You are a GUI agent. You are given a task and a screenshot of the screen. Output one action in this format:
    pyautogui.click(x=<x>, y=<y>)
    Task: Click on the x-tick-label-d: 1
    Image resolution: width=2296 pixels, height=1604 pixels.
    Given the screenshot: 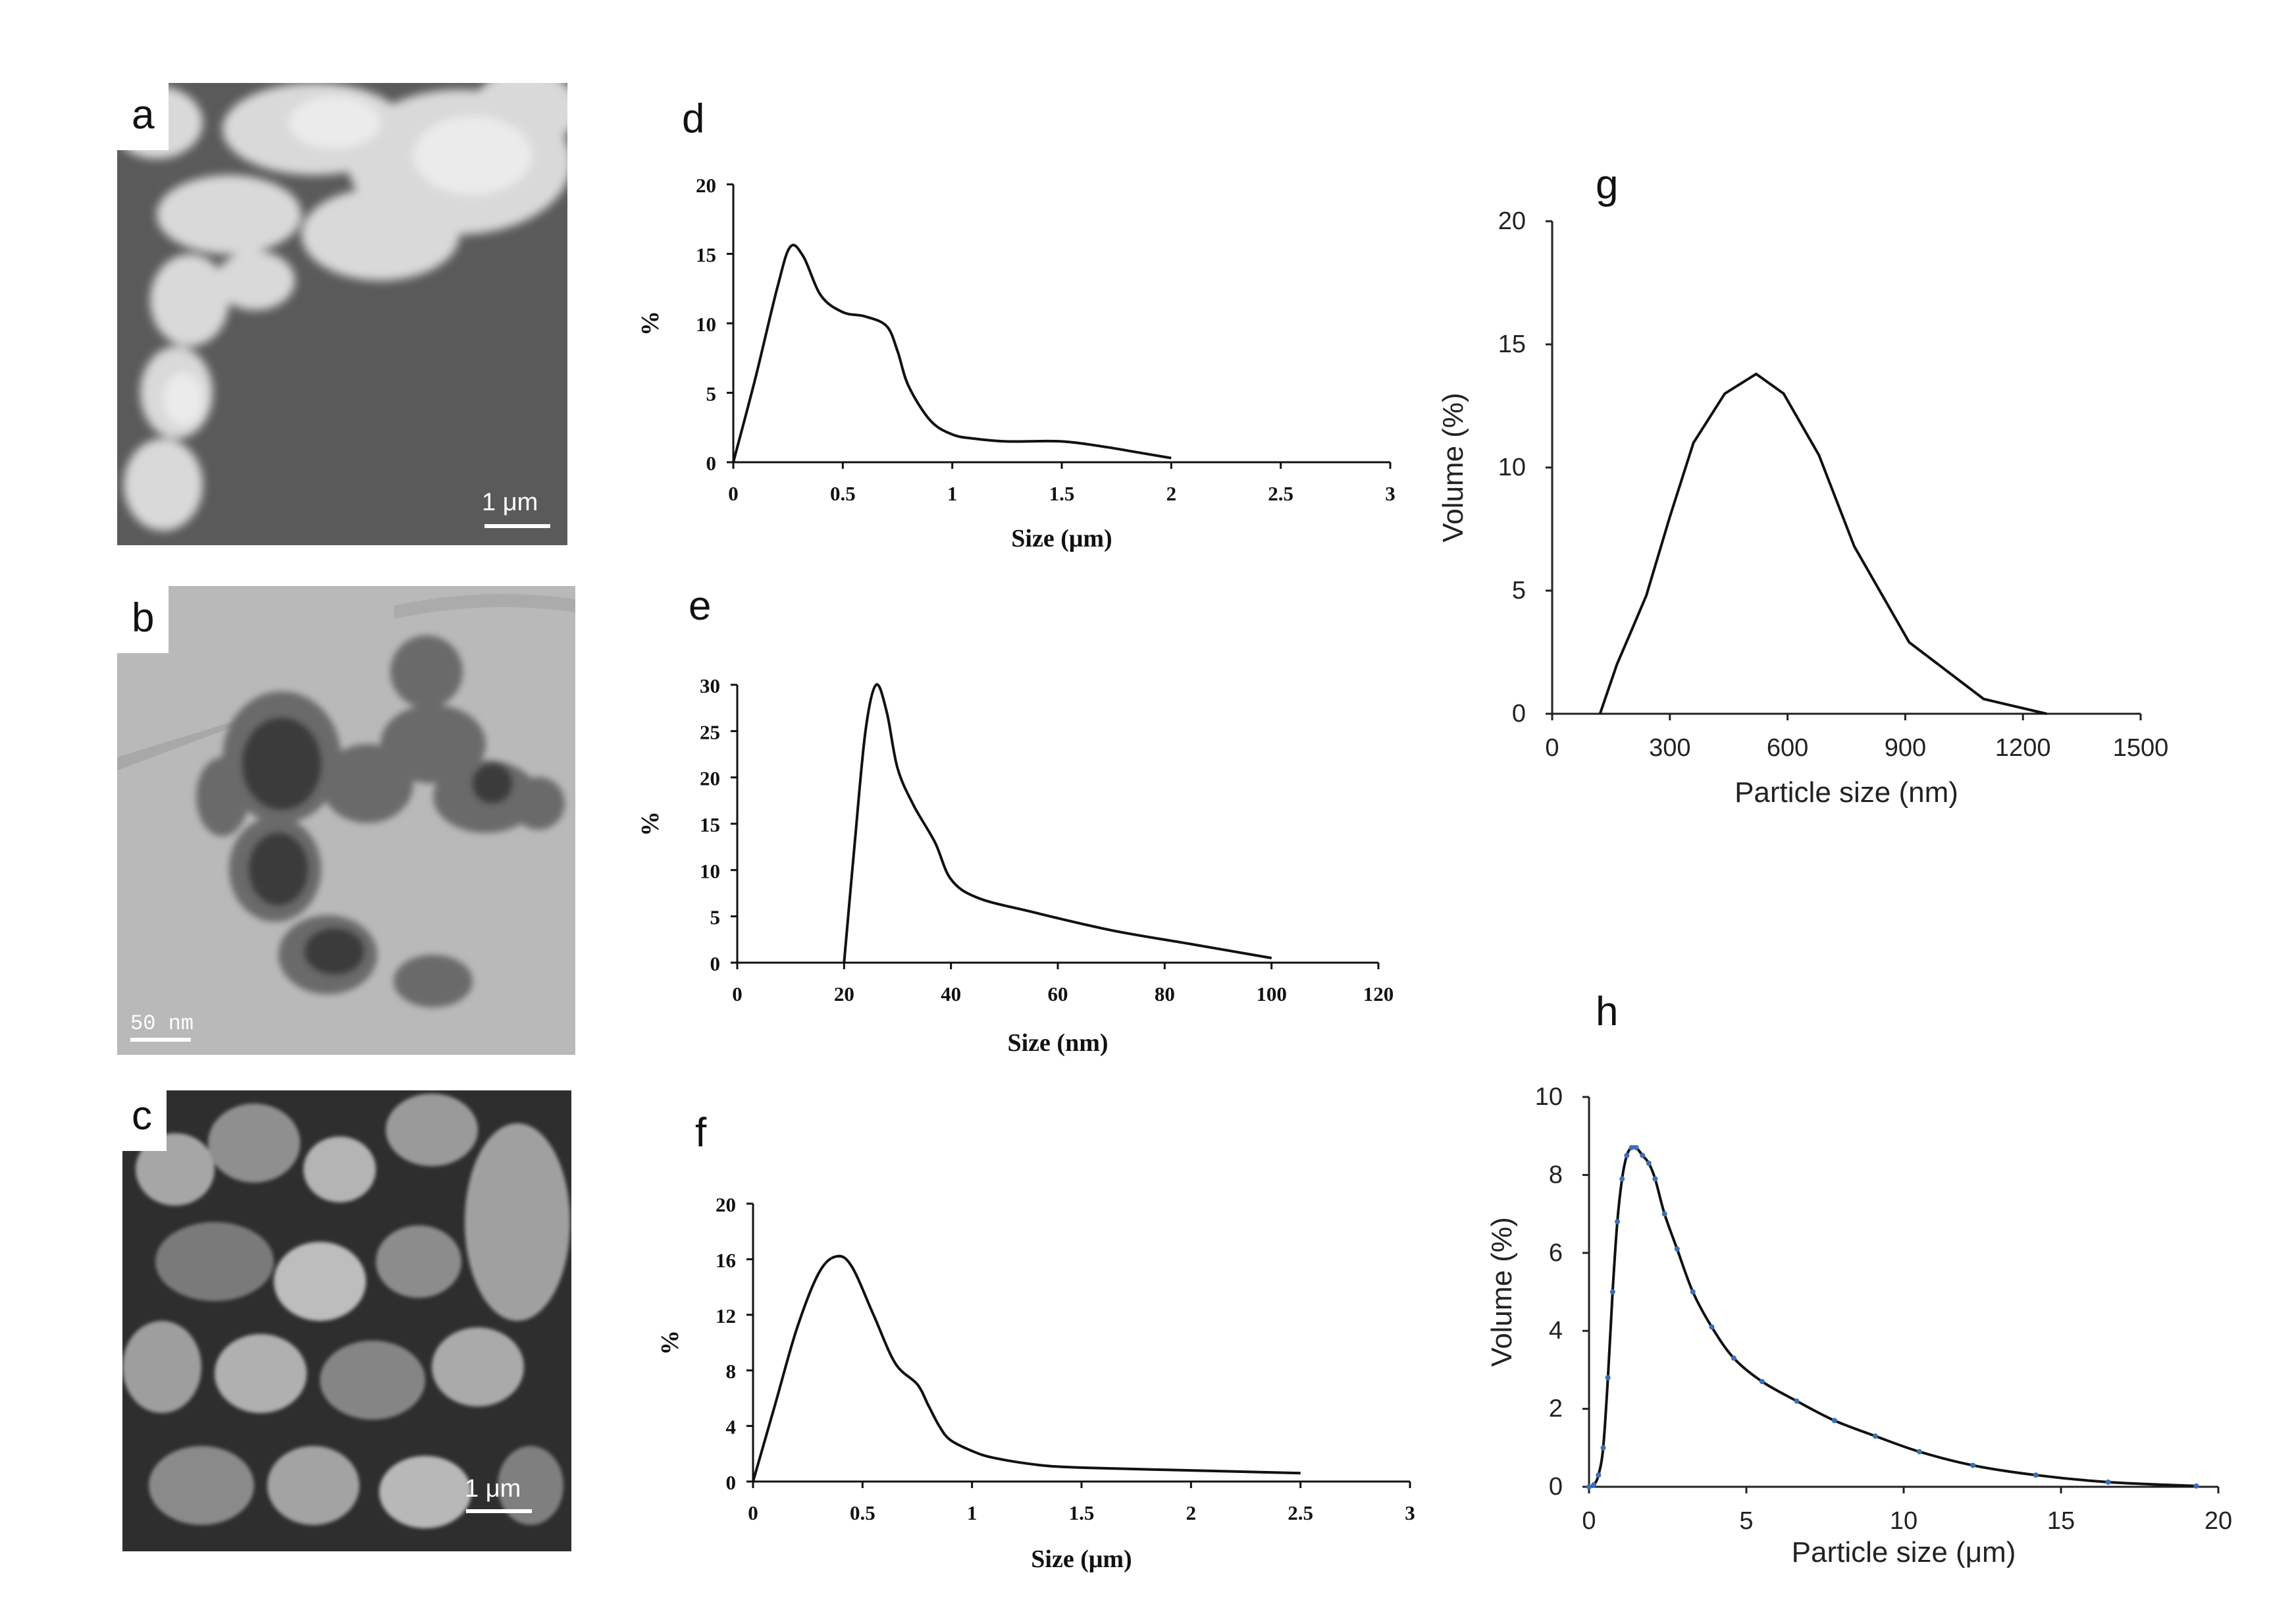 What is the action you would take?
    pyautogui.click(x=952, y=493)
    